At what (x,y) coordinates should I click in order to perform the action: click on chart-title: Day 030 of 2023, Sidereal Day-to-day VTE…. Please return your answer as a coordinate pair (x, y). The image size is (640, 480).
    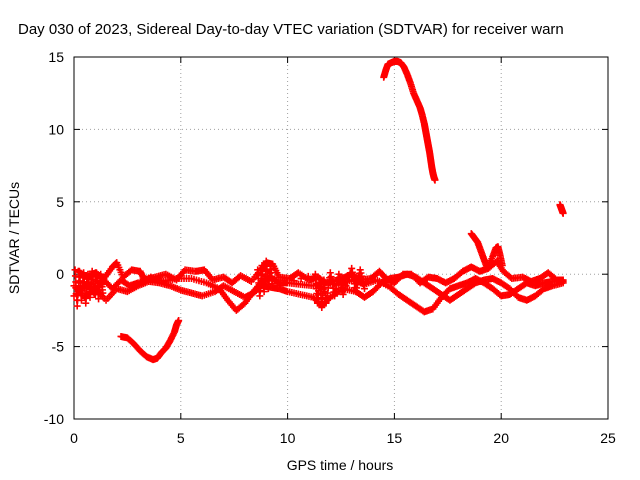
    Looking at the image, I should click on (291, 29).